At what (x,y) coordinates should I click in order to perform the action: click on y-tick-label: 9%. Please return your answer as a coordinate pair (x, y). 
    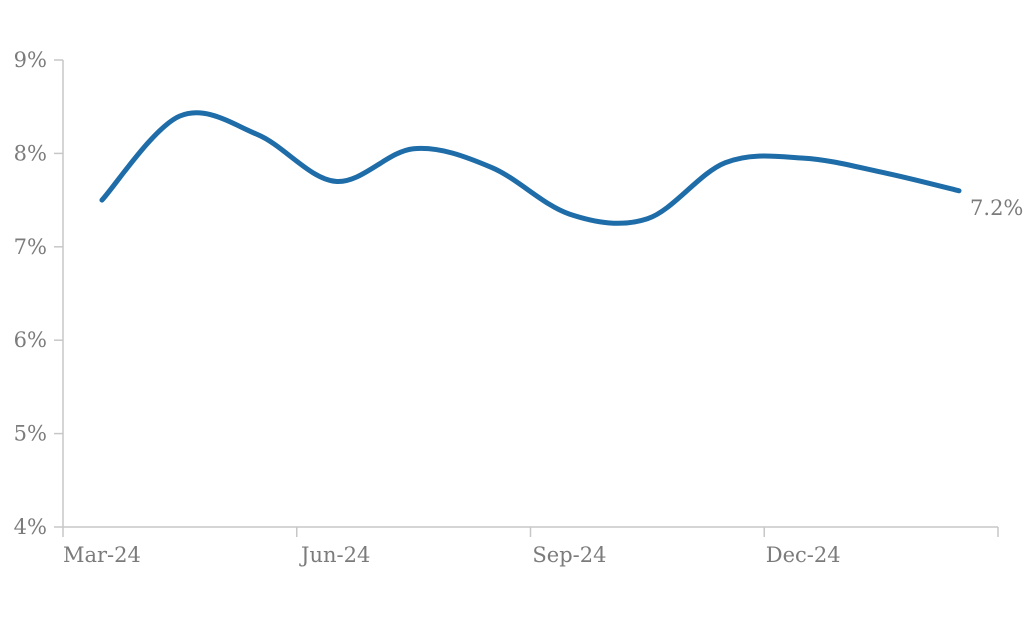
    Looking at the image, I should click on (30, 60).